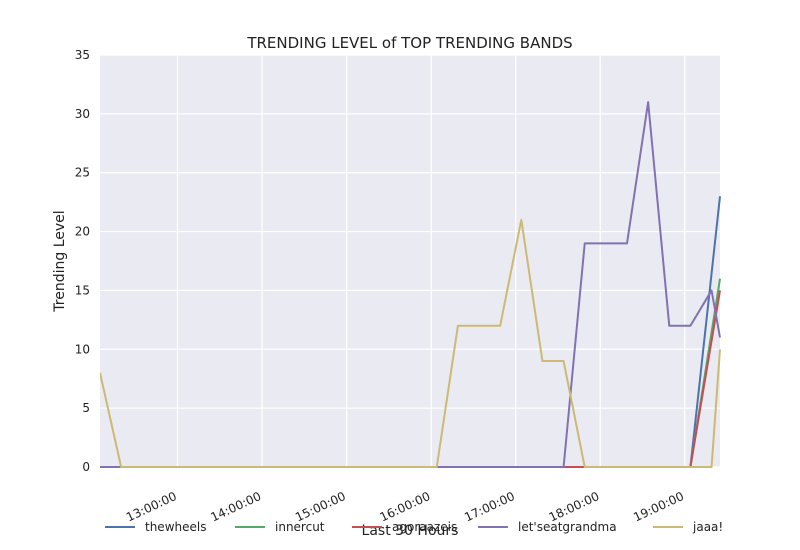 This screenshot has height=550, width=800. I want to click on x-tick-label: 19:00:00, so click(658, 506).